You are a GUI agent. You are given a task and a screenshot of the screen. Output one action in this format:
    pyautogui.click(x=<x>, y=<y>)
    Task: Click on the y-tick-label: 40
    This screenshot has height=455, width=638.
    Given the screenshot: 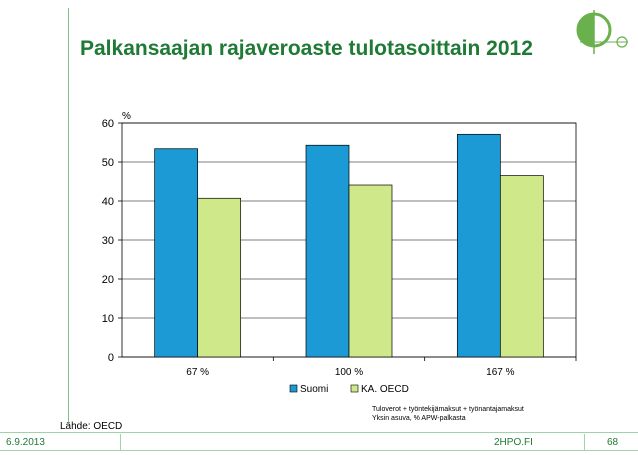 What is the action you would take?
    pyautogui.click(x=108, y=202)
    